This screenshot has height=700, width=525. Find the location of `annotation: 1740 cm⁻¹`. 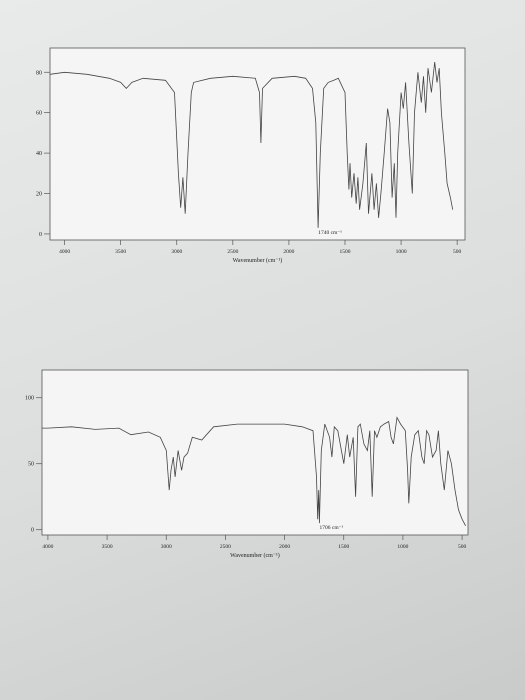

annotation: 1740 cm⁻¹ is located at coordinates (330, 233).